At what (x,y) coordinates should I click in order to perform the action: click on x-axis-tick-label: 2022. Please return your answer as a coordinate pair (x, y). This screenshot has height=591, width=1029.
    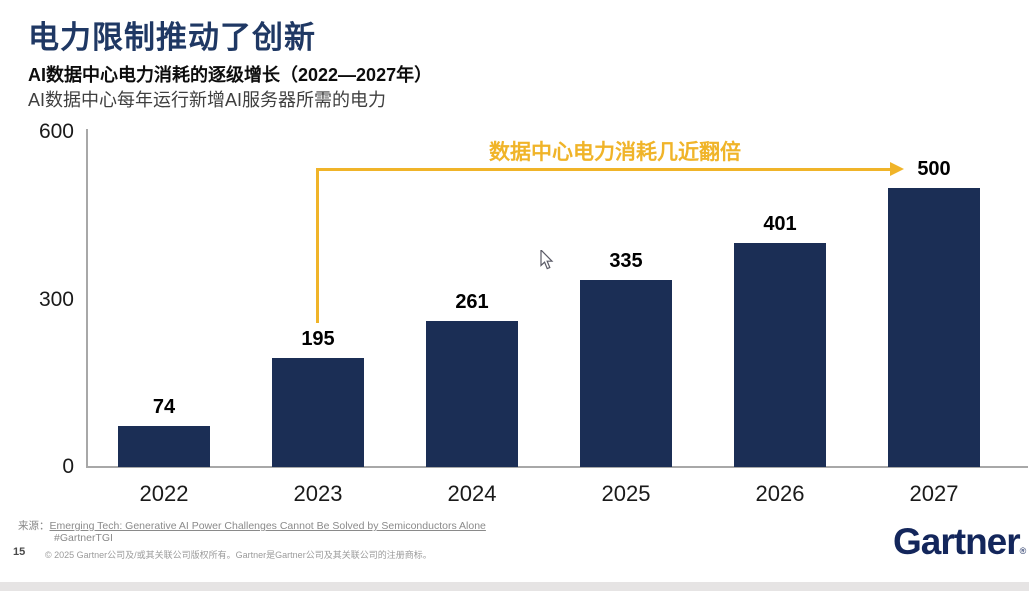
    Looking at the image, I should click on (164, 493).